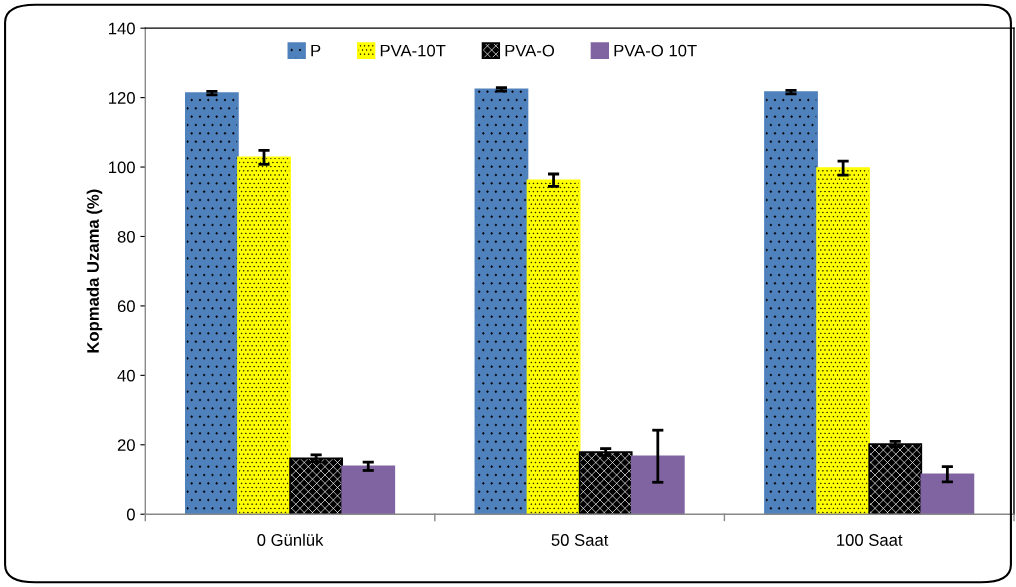 The height and width of the screenshot is (587, 1016). What do you see at coordinates (413, 50) in the screenshot?
I see `legend-label: PVA-10T` at bounding box center [413, 50].